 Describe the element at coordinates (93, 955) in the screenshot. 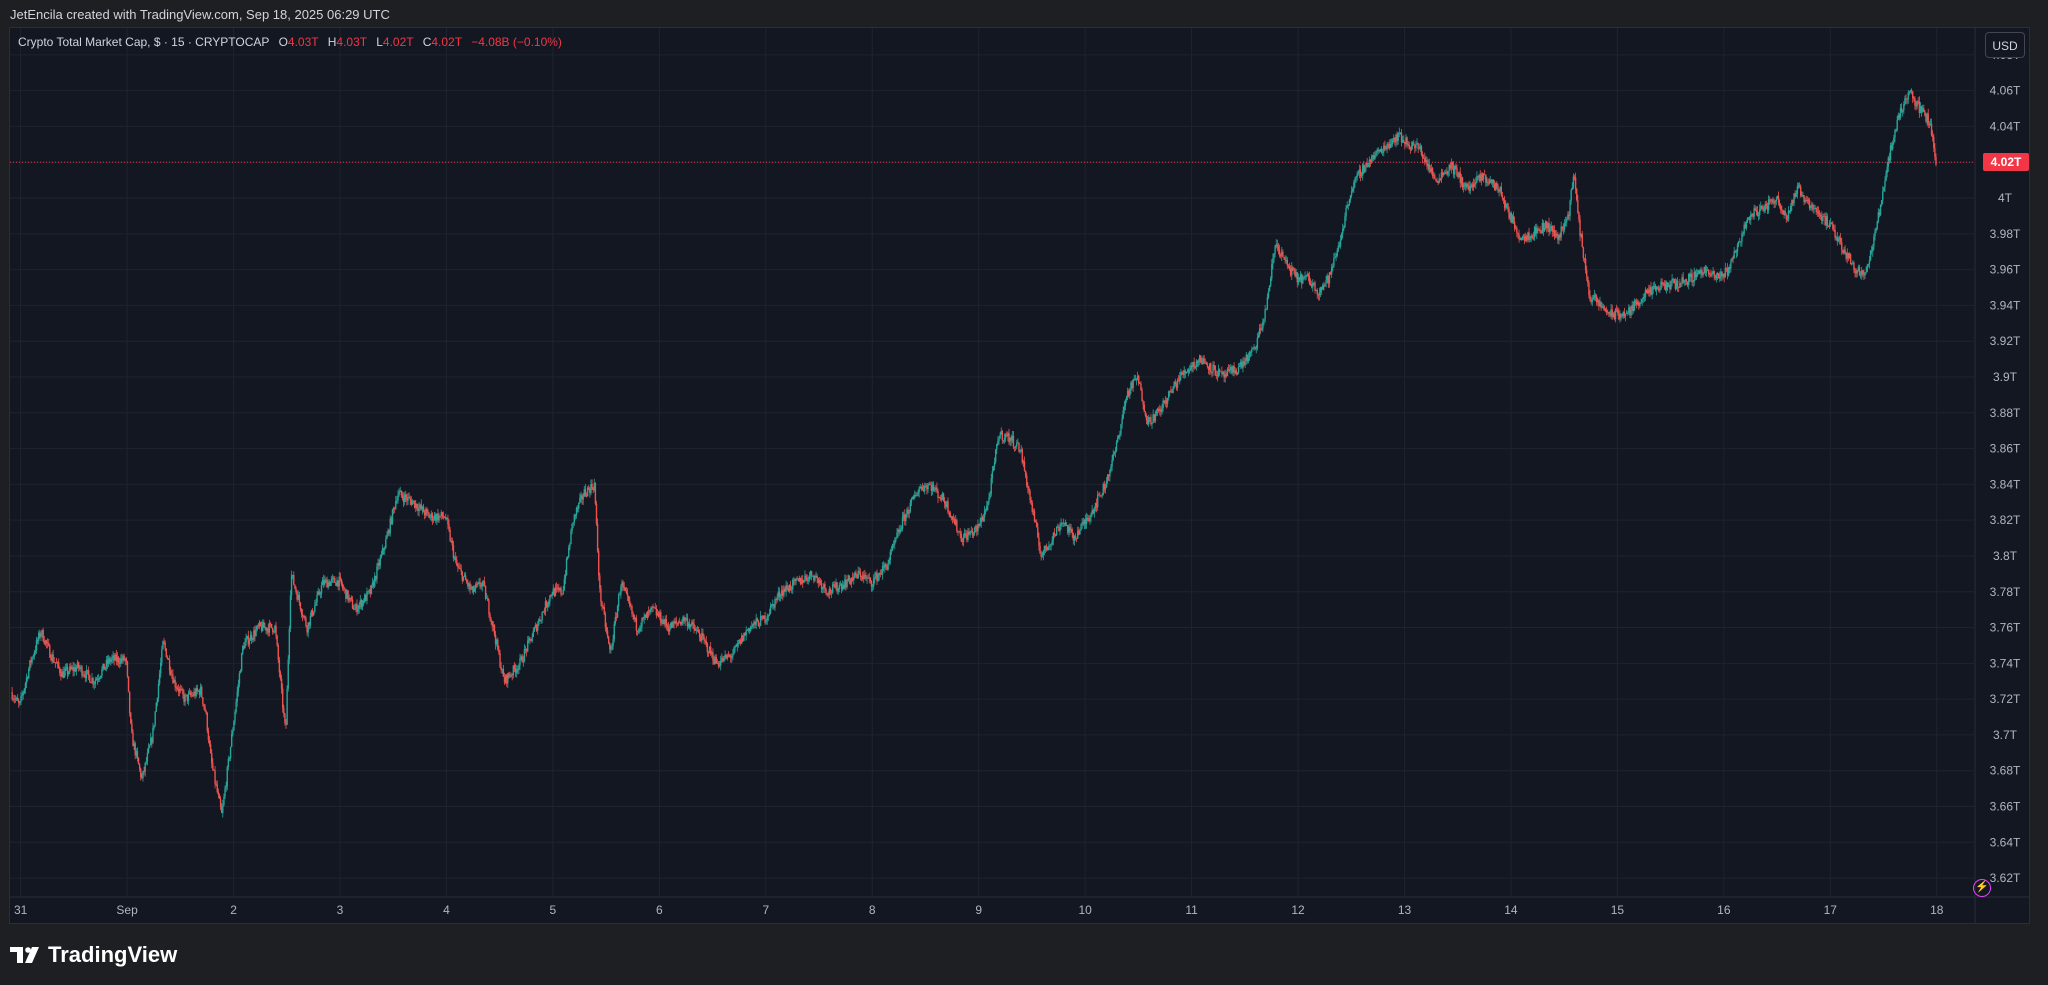

I see `tradingview-logo: TradingView` at that location.